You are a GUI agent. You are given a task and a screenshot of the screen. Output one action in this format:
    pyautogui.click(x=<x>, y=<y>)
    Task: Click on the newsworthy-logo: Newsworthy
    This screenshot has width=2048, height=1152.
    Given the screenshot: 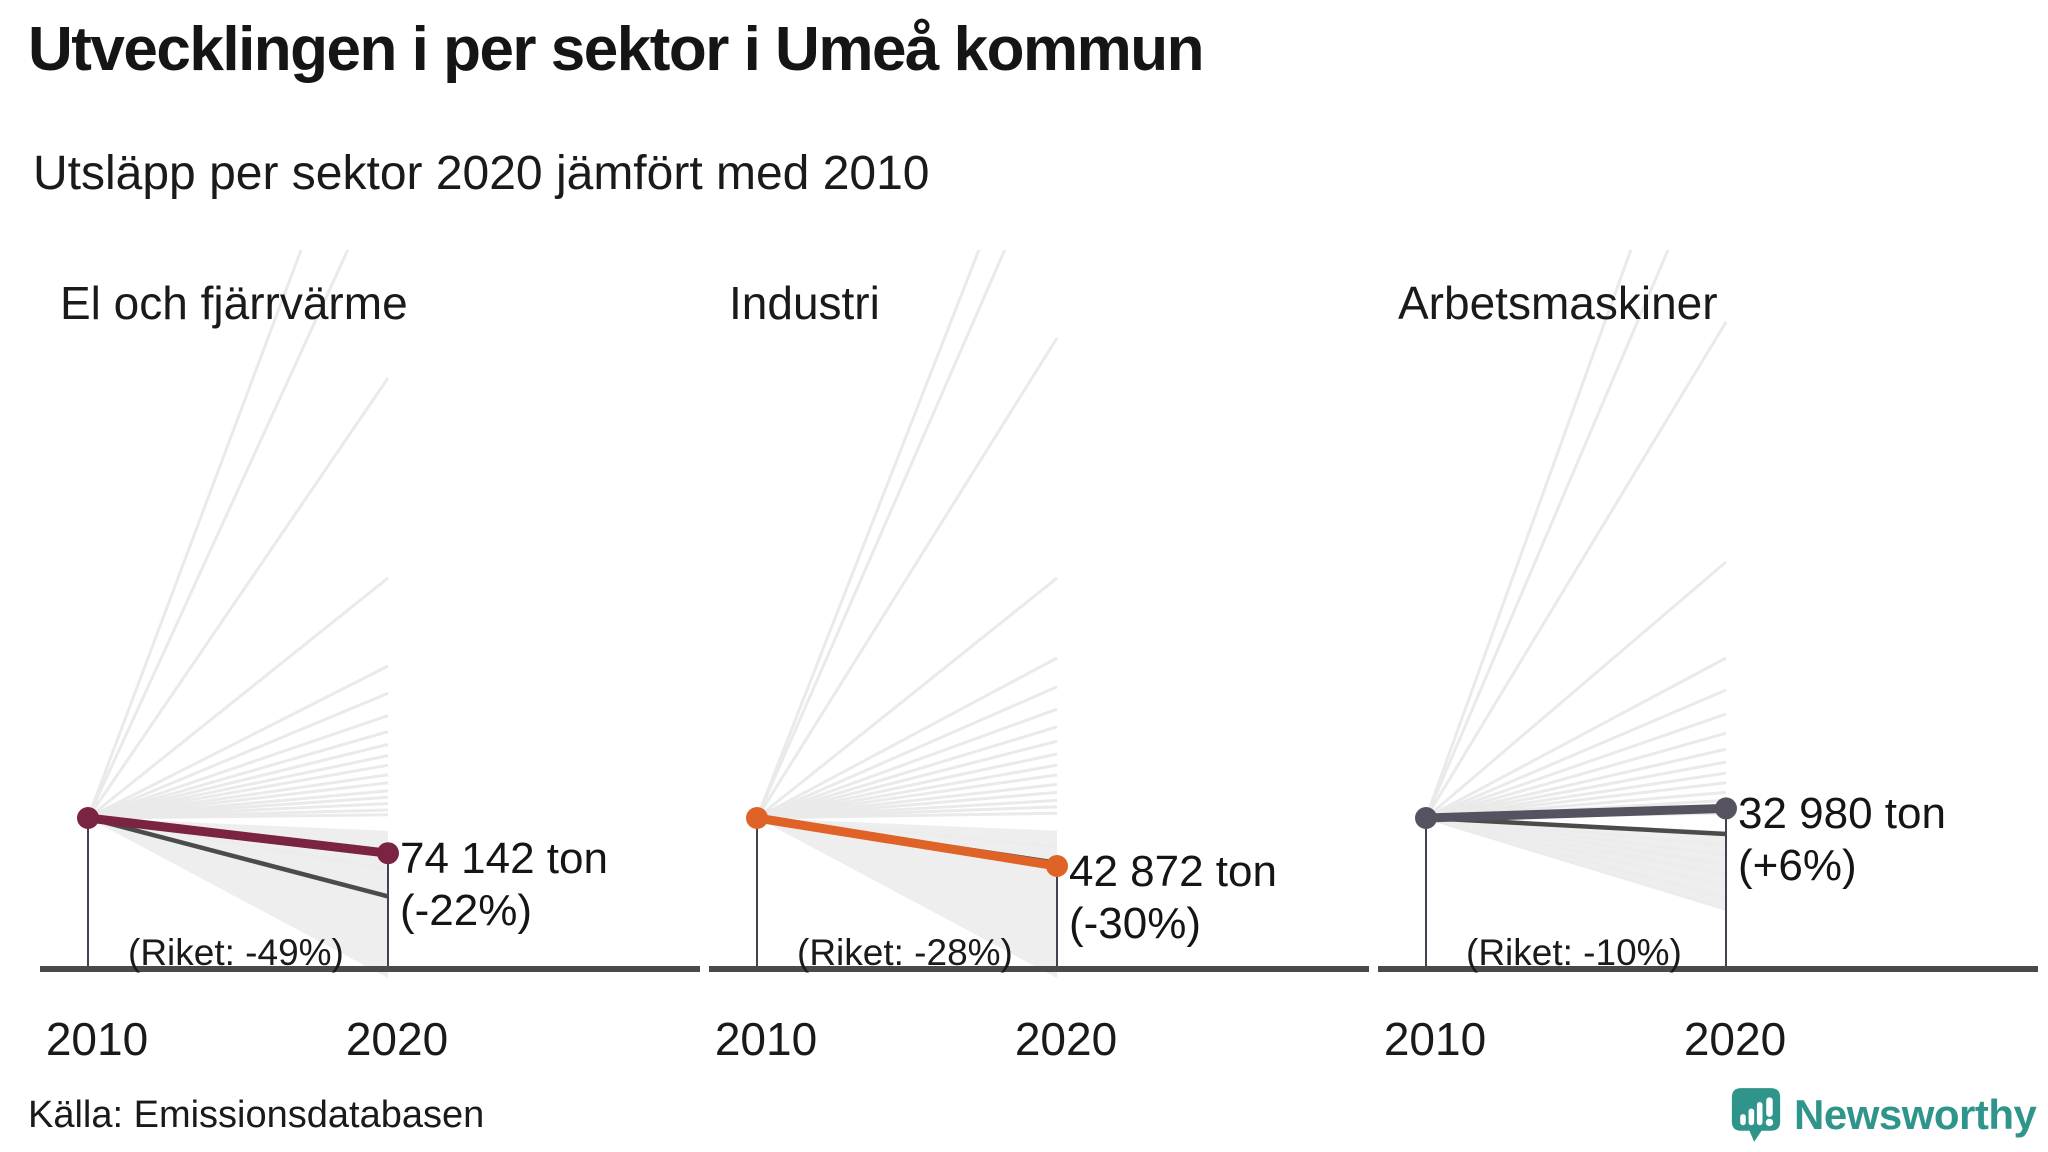 What is the action you would take?
    pyautogui.click(x=1883, y=1115)
    